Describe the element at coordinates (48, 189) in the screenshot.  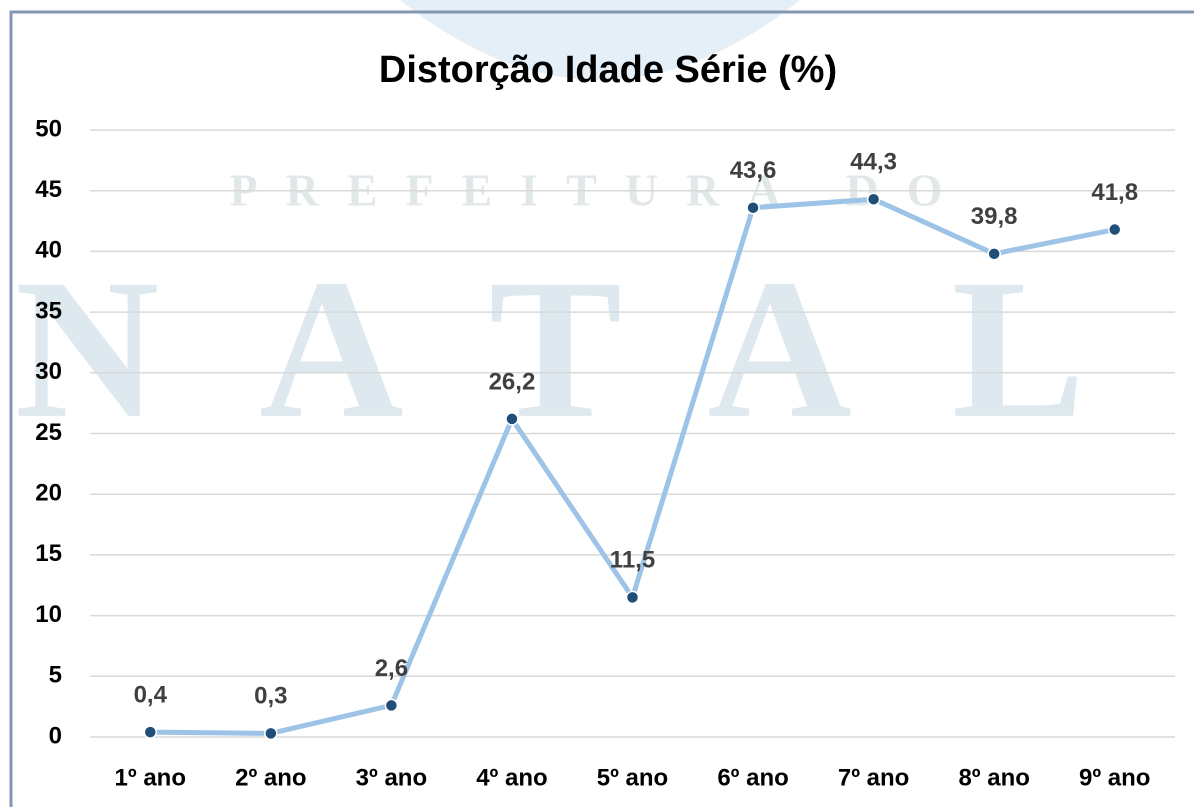
I see `y-tick-label: 45` at that location.